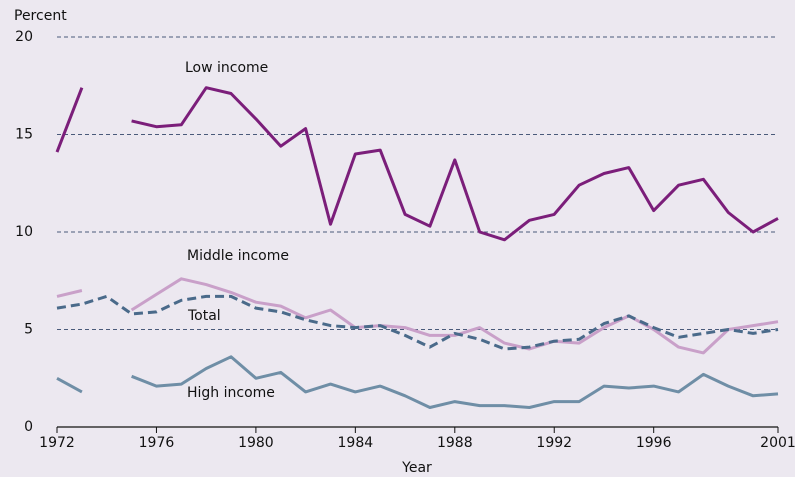  Describe the element at coordinates (356, 443) in the screenshot. I see `x-tick-label: 1984` at that location.